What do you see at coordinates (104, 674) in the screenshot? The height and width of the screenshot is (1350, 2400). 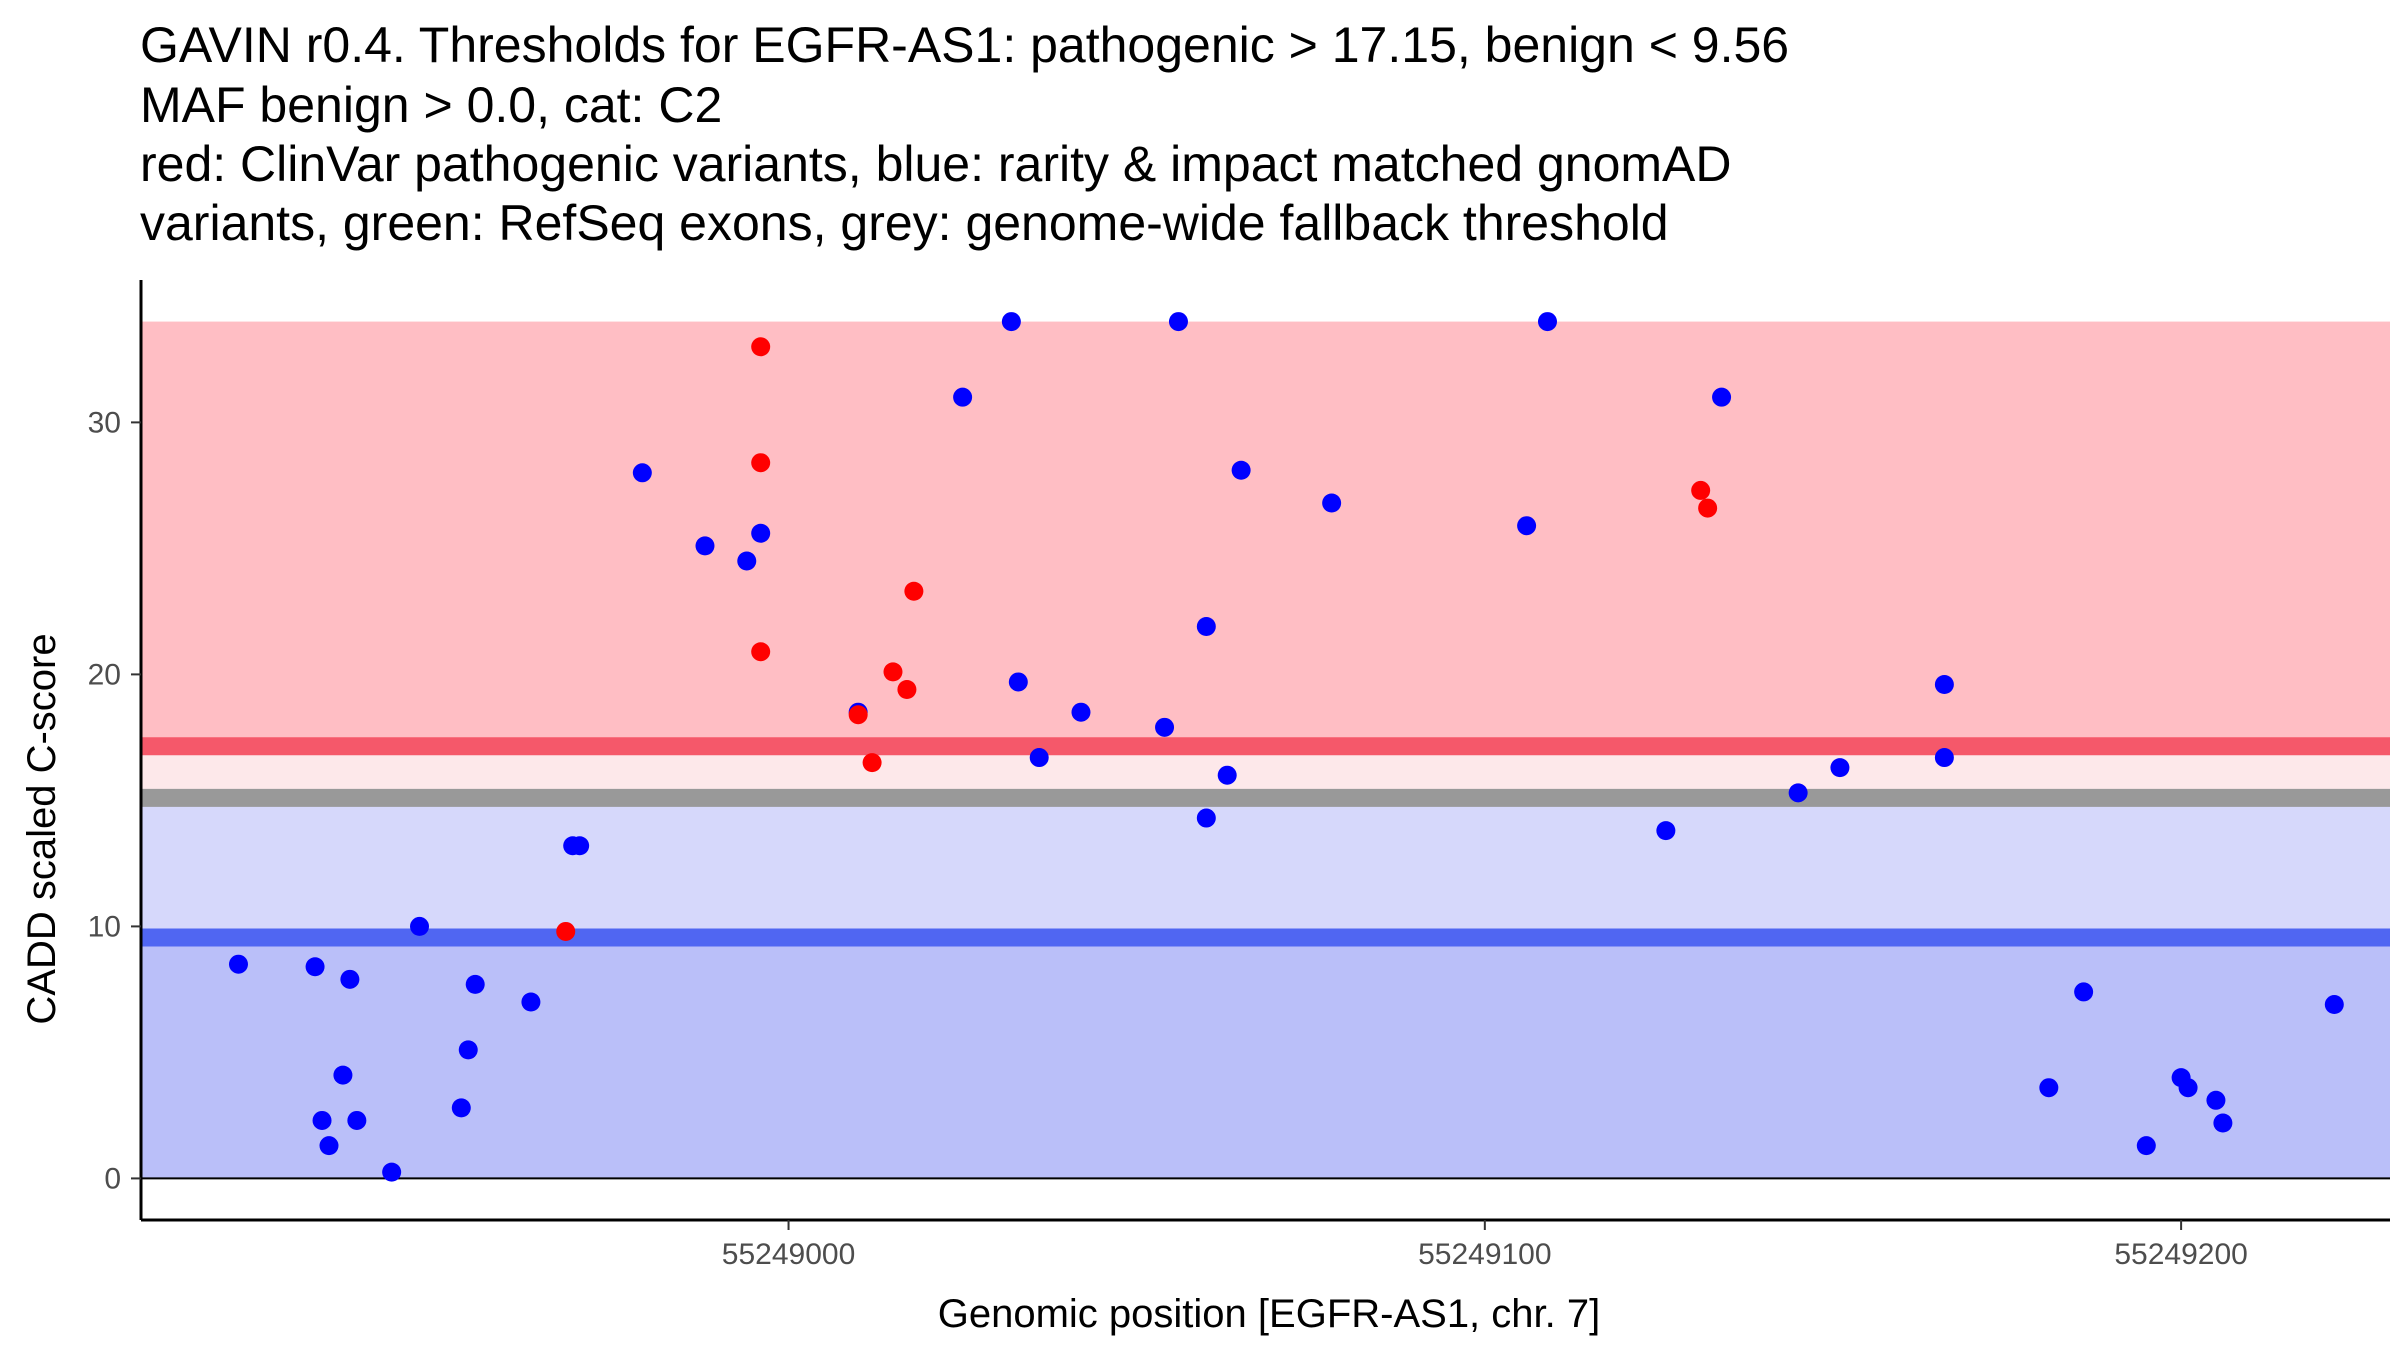 I see `y-tick-label: 20` at bounding box center [104, 674].